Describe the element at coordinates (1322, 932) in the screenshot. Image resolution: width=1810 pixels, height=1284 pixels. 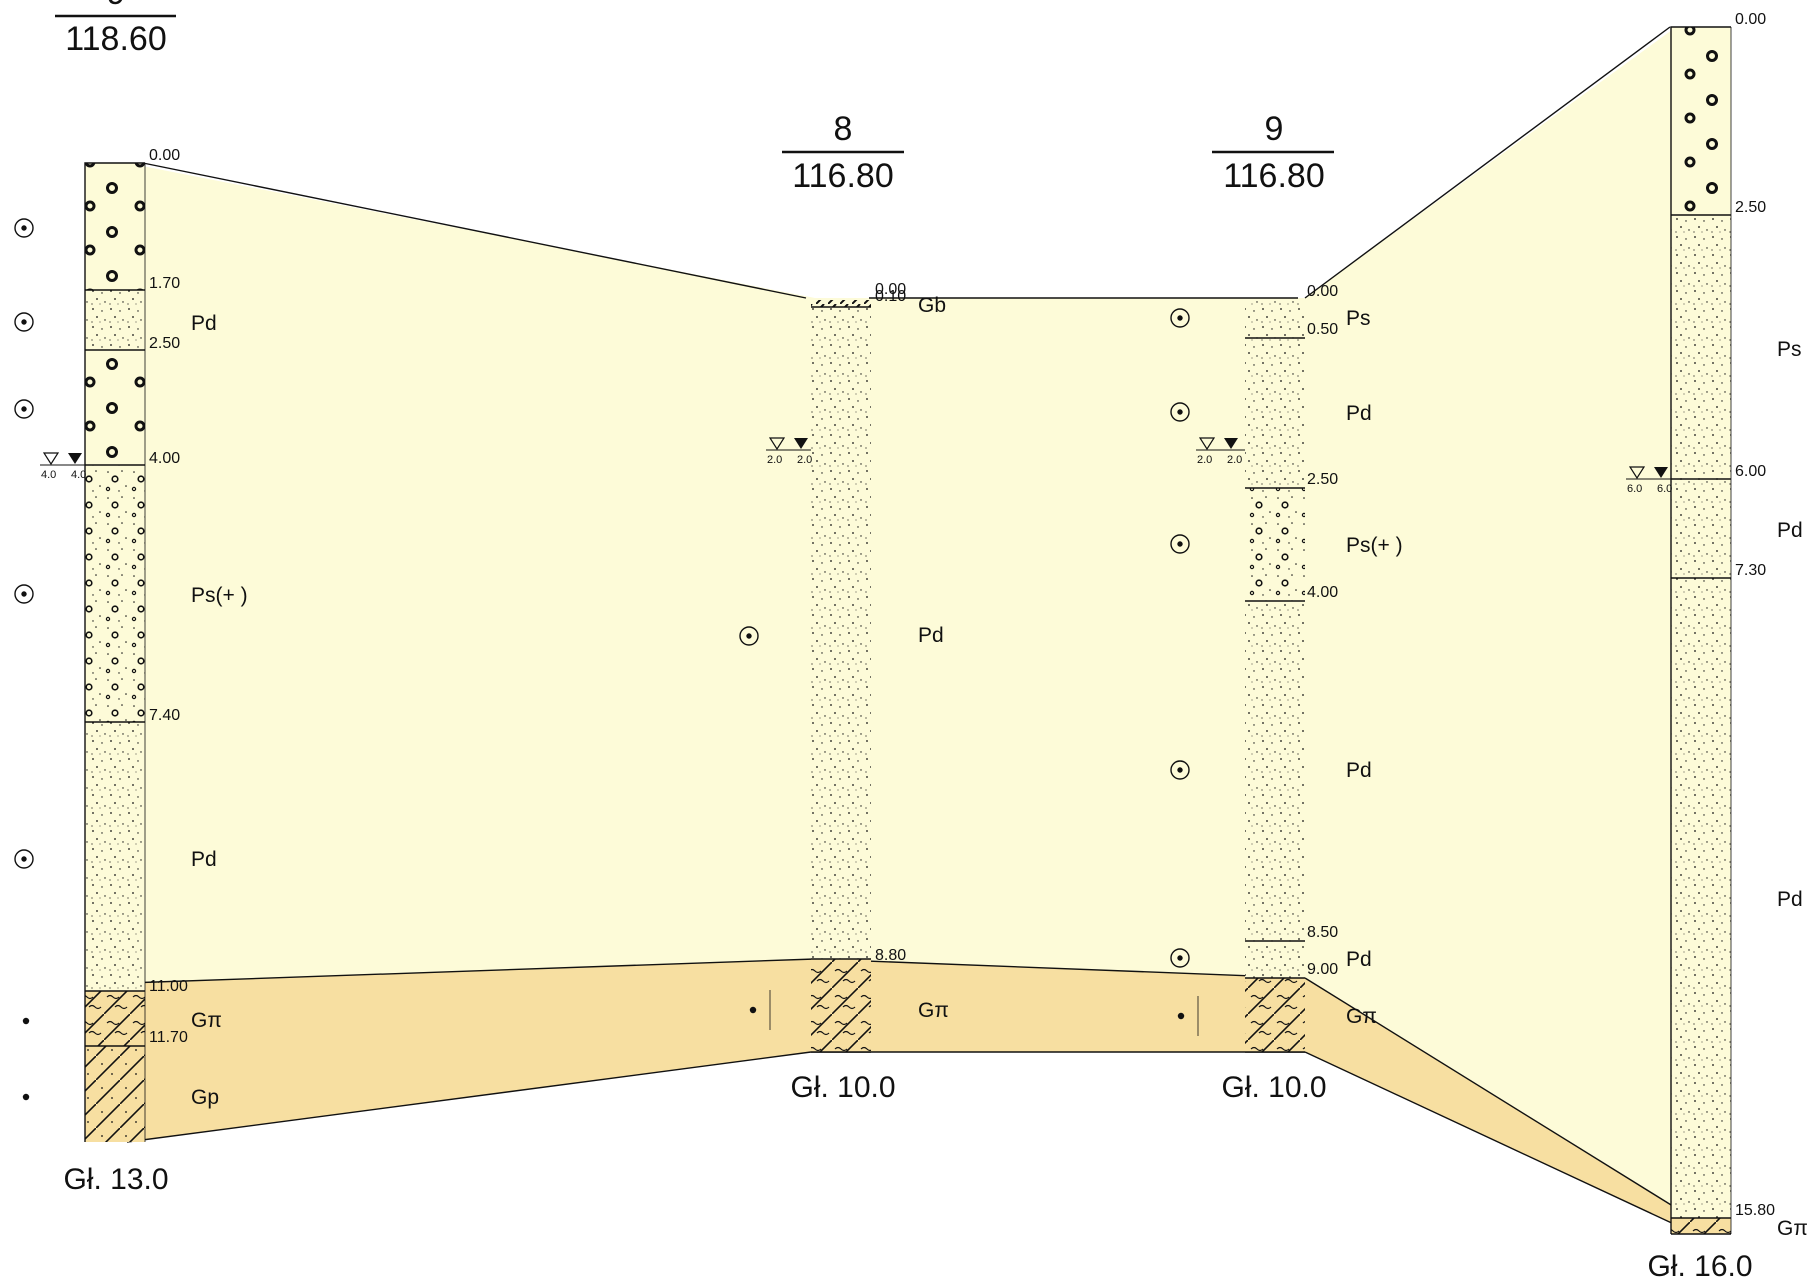
I see `depth-label: 8.50` at that location.